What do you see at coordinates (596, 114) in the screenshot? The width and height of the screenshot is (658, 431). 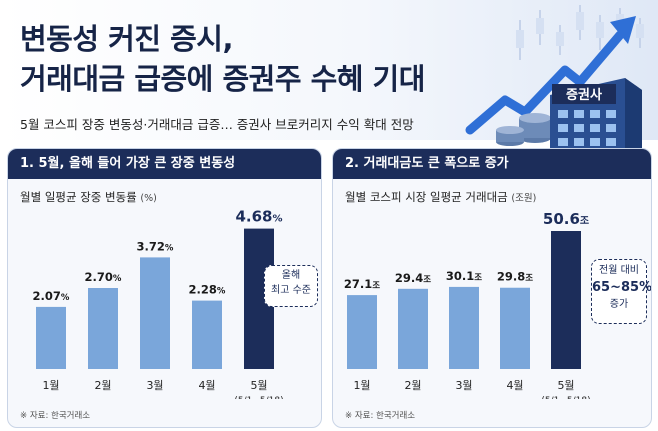 I see `securities-building-icon: 증권사` at bounding box center [596, 114].